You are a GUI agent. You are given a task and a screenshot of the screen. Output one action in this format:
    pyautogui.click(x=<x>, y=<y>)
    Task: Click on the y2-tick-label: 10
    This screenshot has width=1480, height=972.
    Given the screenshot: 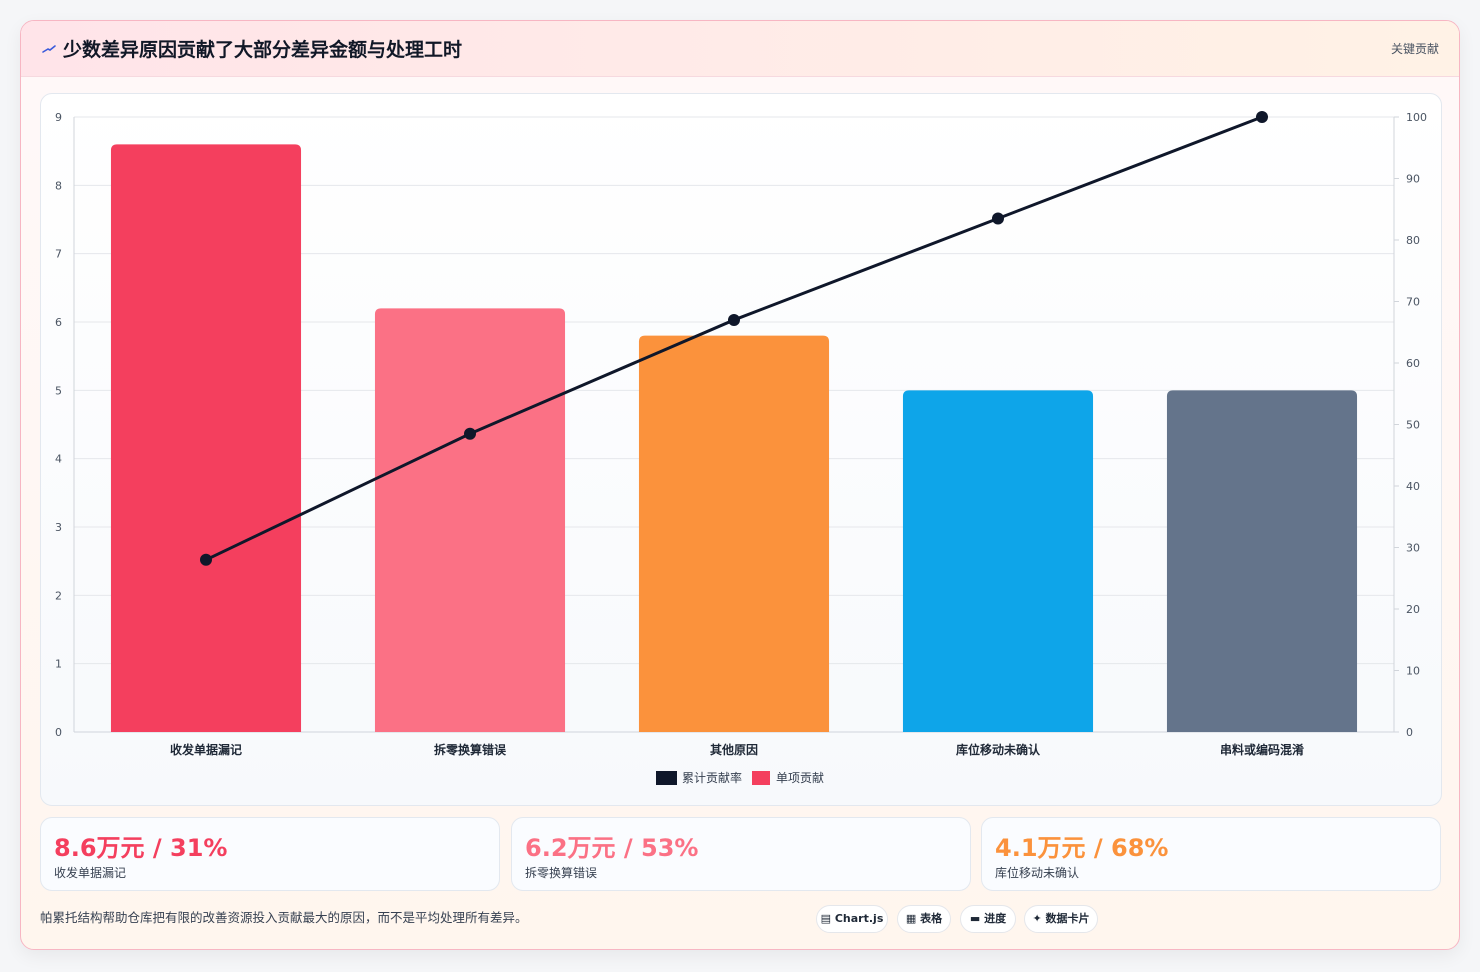 What is the action you would take?
    pyautogui.click(x=1413, y=671)
    